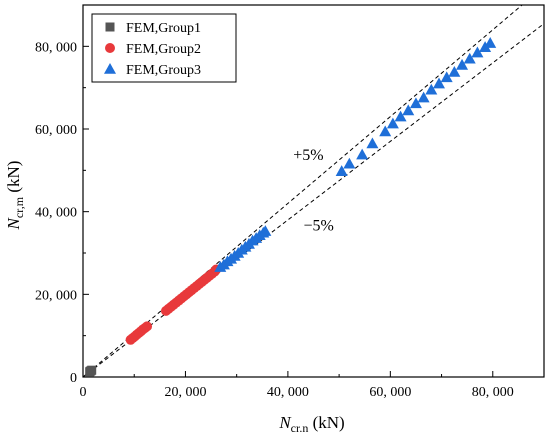  I want to click on y-tick-label: 20, 000, so click(56, 295).